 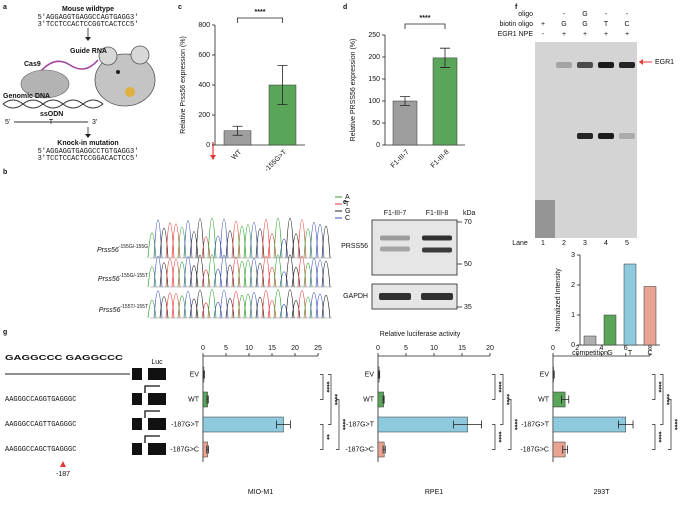 What do you see at coordinates (134, 276) in the screenshot?
I see `genotype: -155G/-155T` at bounding box center [134, 276].